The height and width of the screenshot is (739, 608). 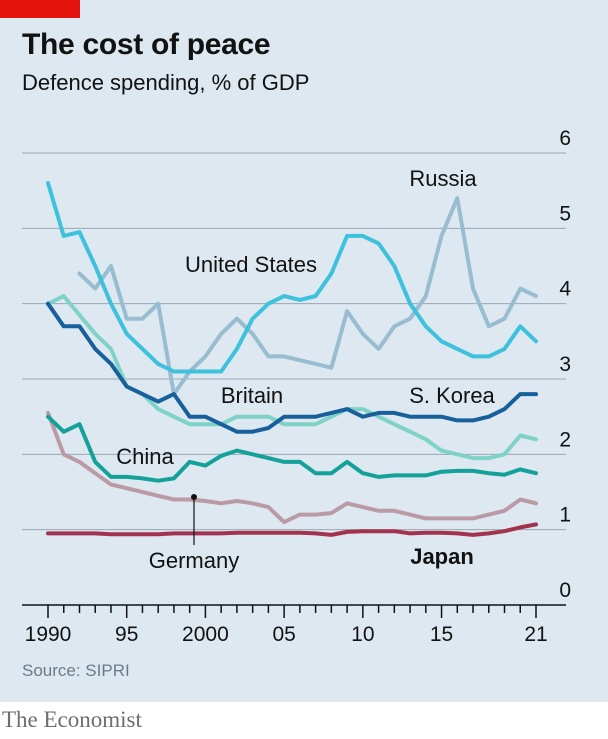 I want to click on brand-wordmark: The Economist, so click(x=72, y=719).